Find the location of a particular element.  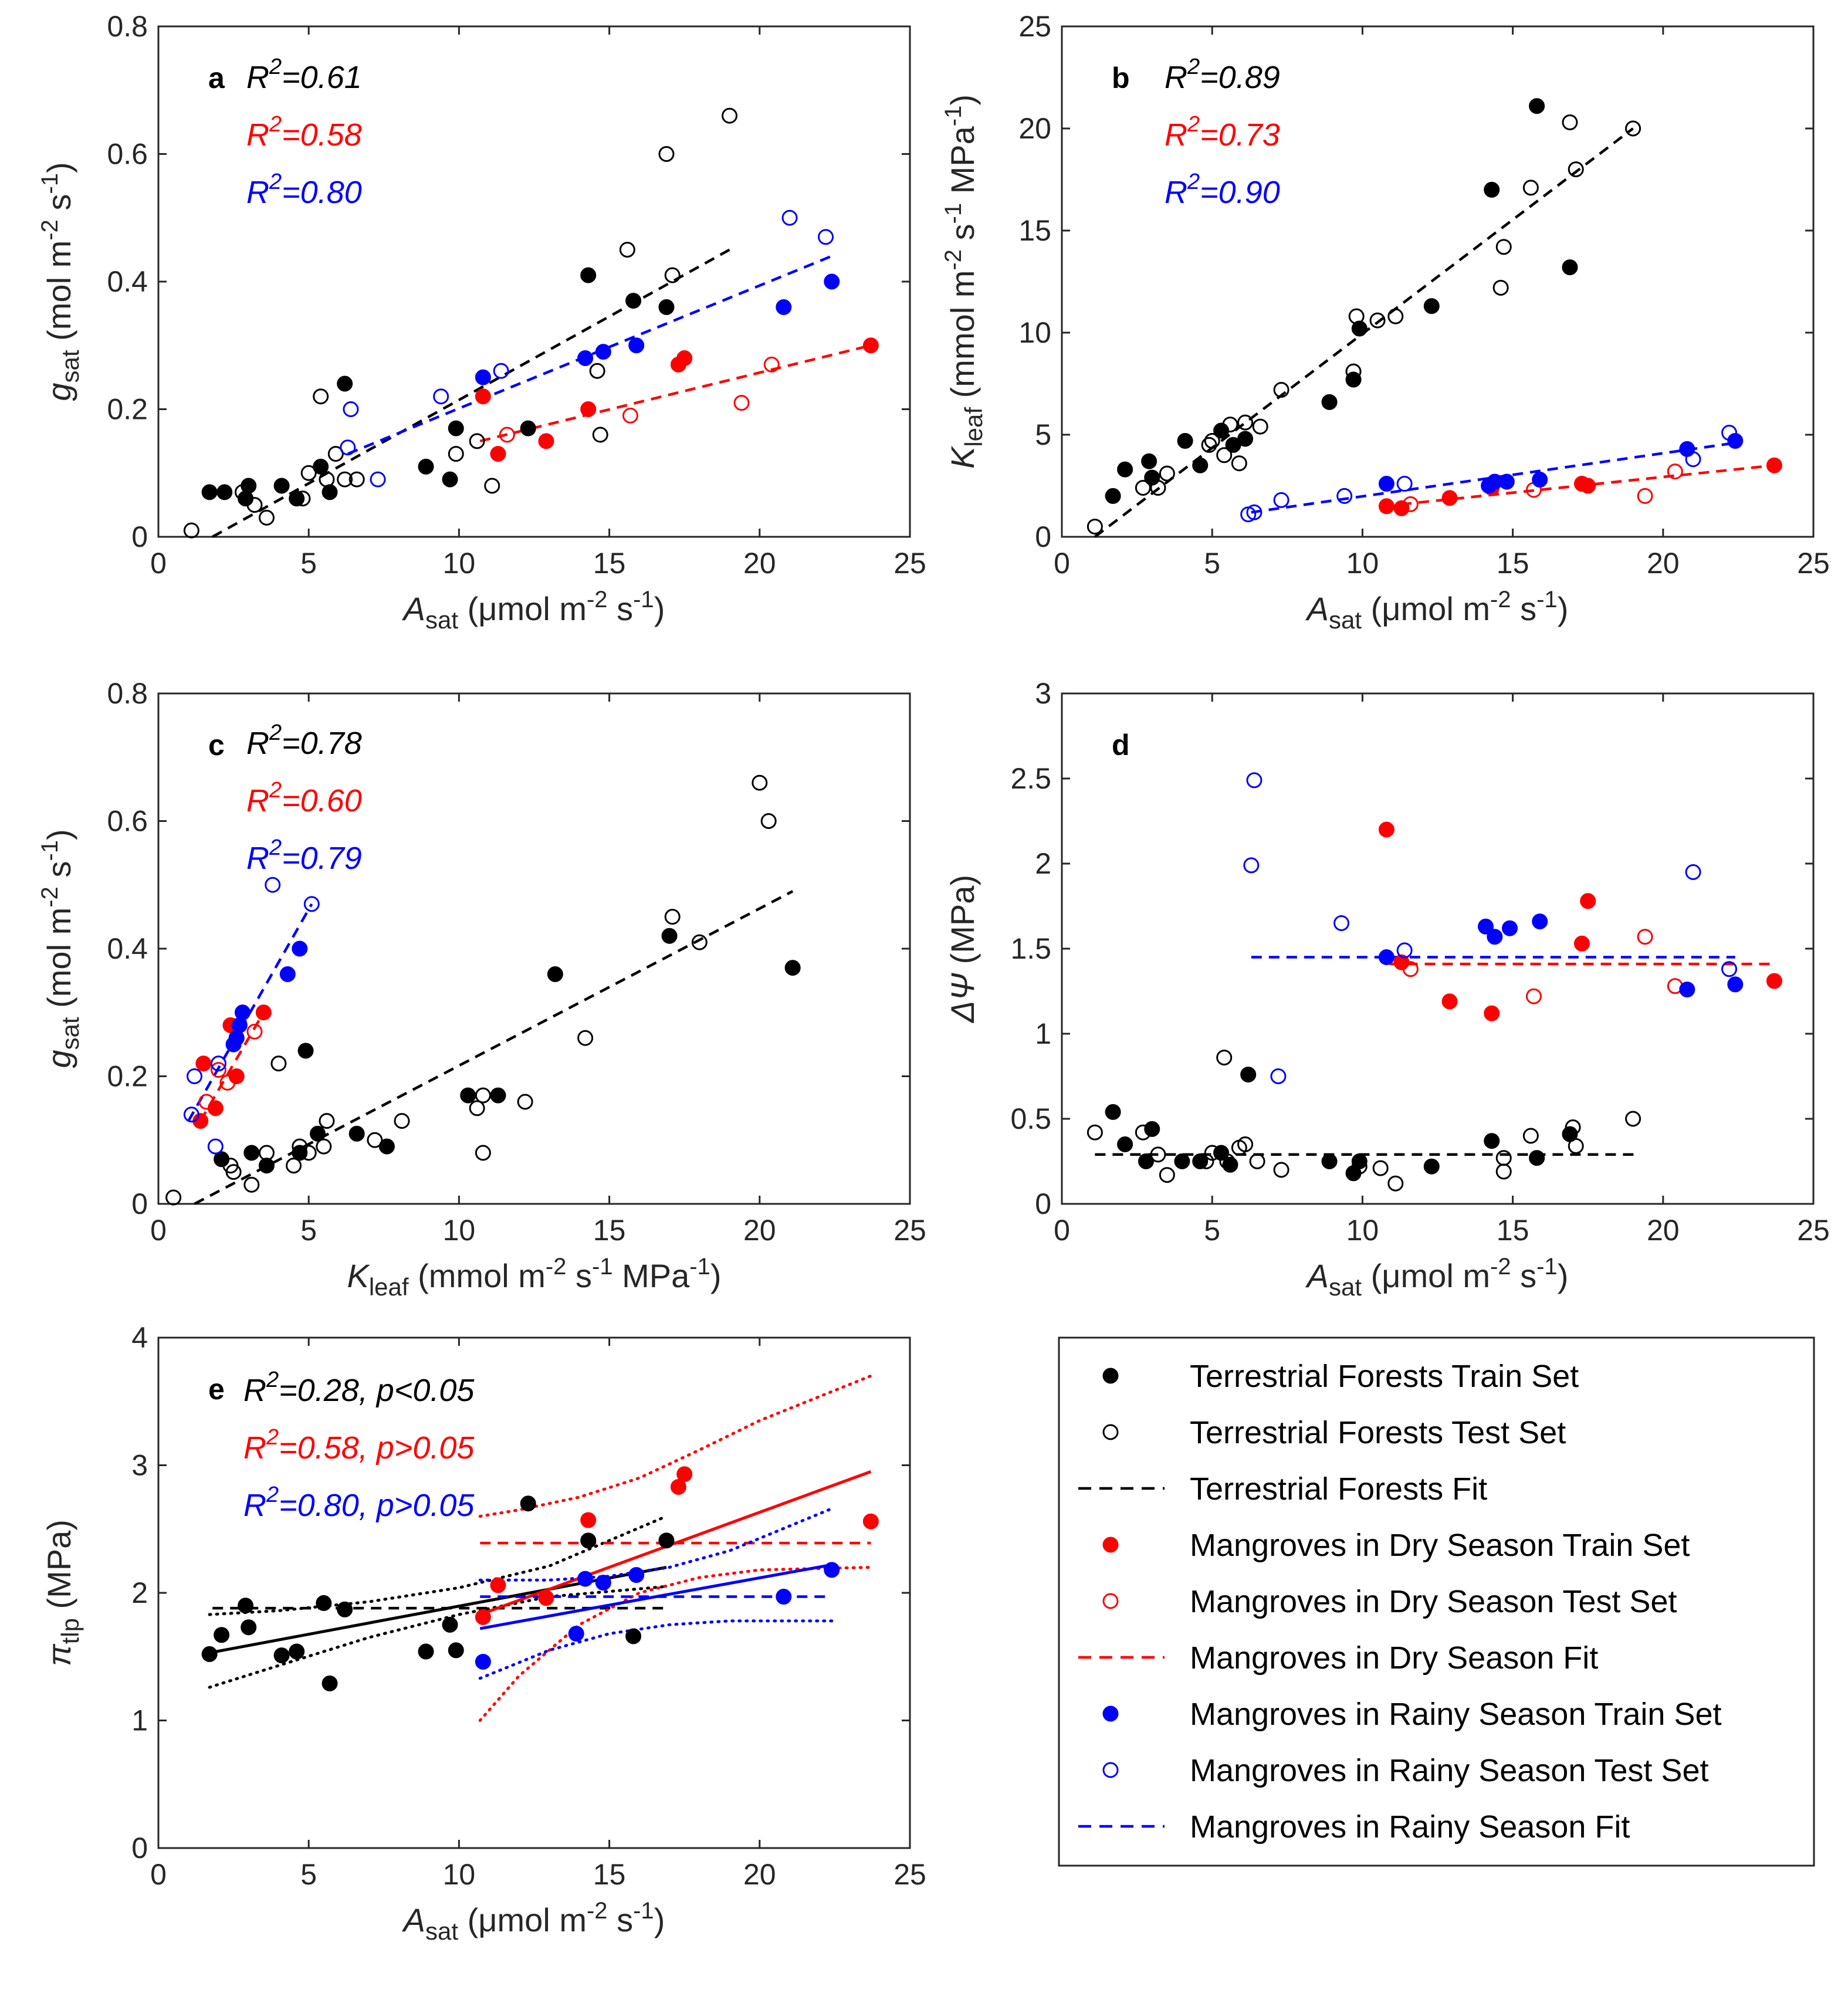

legend-label: Mangroves in Rainy Season Train Set is located at coordinates (1455, 1714).